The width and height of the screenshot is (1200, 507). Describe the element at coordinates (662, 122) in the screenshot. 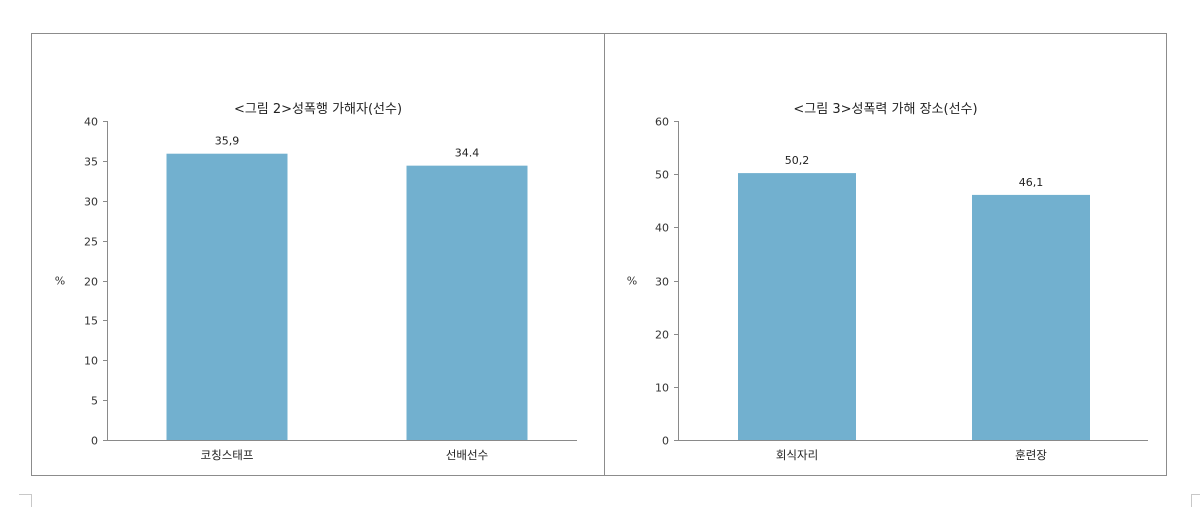

I see `y-tick-label: 60` at that location.